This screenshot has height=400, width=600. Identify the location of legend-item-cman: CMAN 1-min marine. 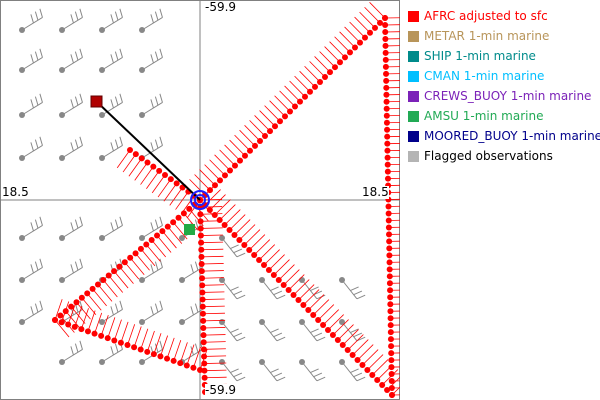
(503, 76).